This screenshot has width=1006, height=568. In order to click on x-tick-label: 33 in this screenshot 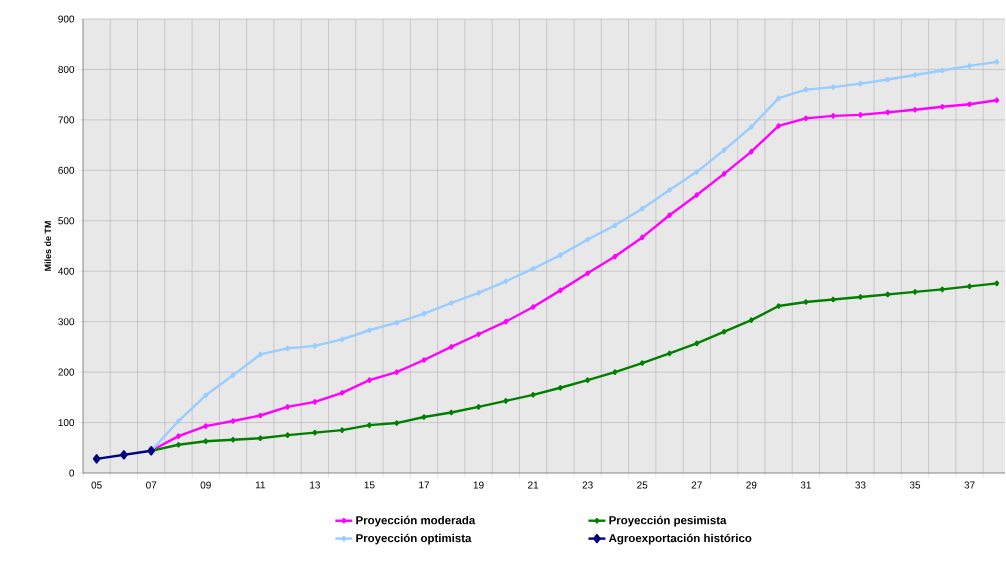, I will do `click(860, 485)`.